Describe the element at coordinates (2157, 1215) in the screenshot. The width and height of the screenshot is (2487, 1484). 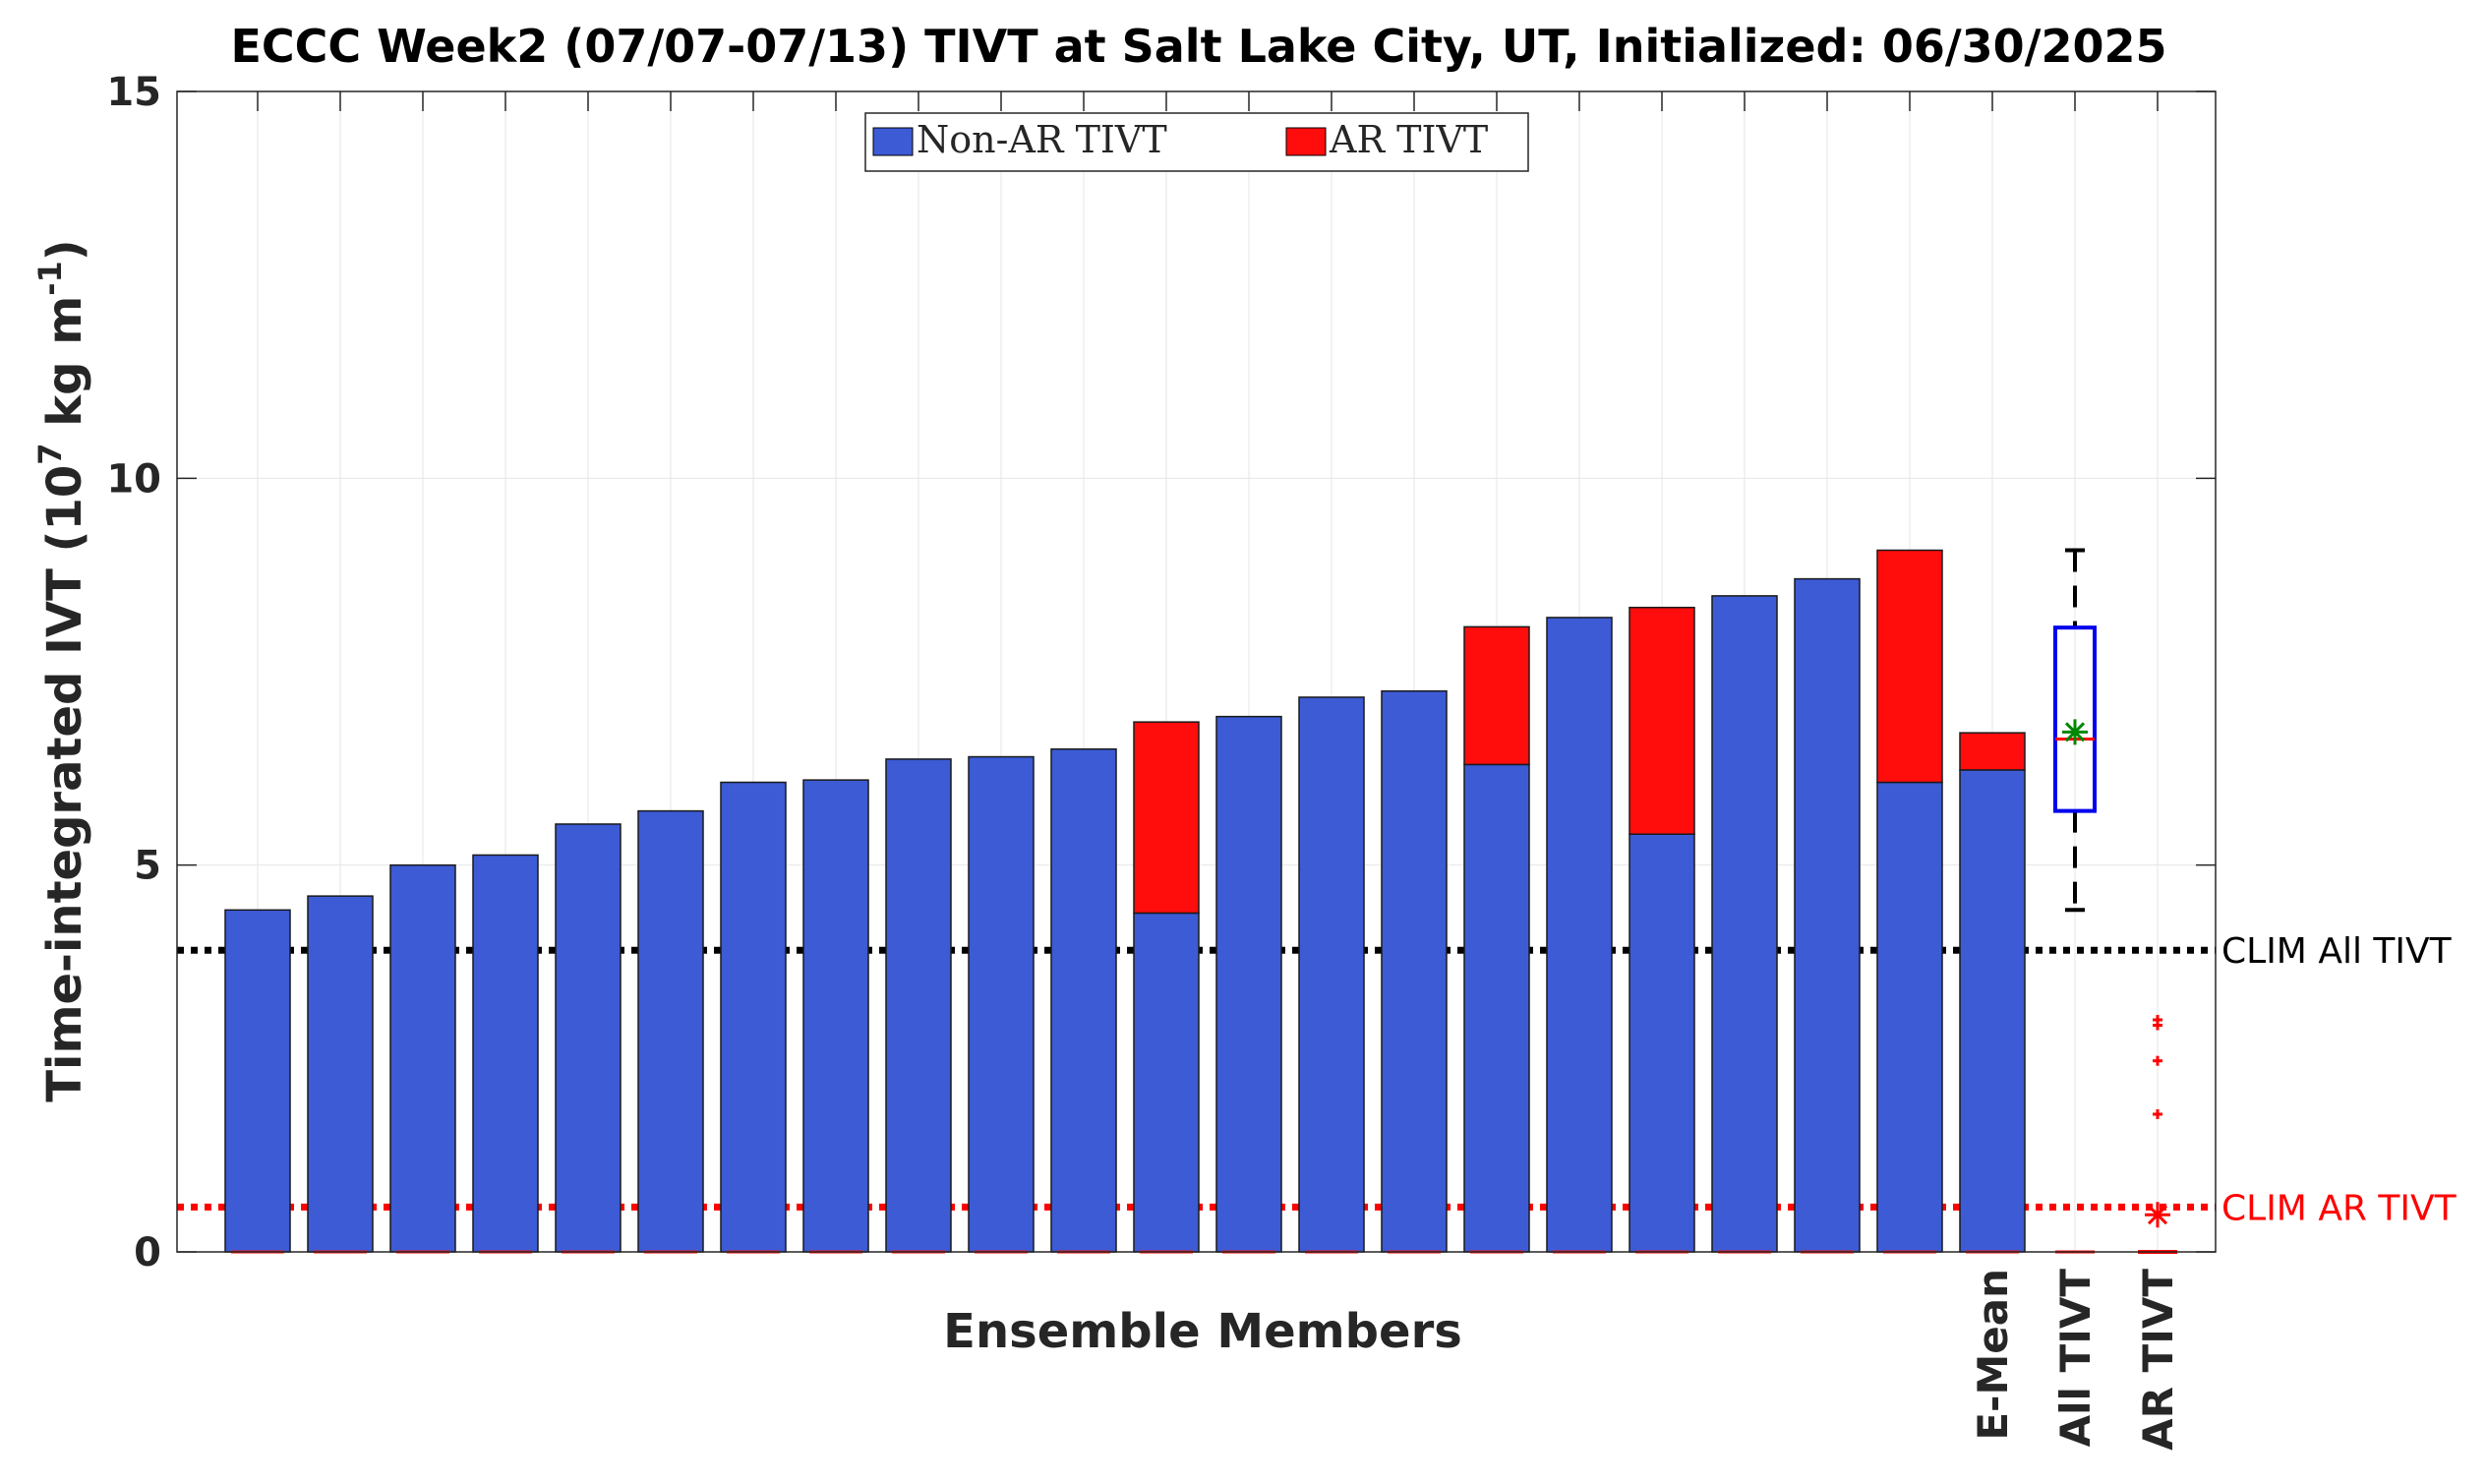
I see `mean-marker-ar-tivt` at that location.